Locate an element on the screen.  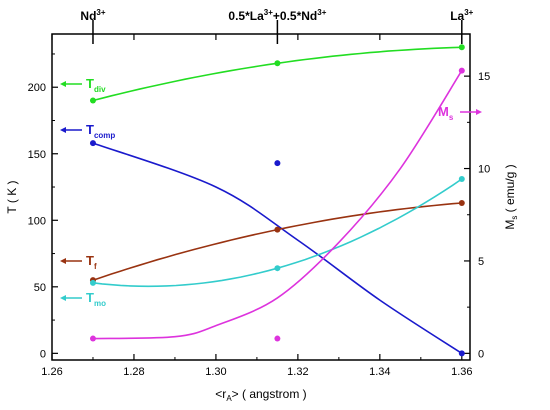
arrowhead-comp is located at coordinates (63, 130).